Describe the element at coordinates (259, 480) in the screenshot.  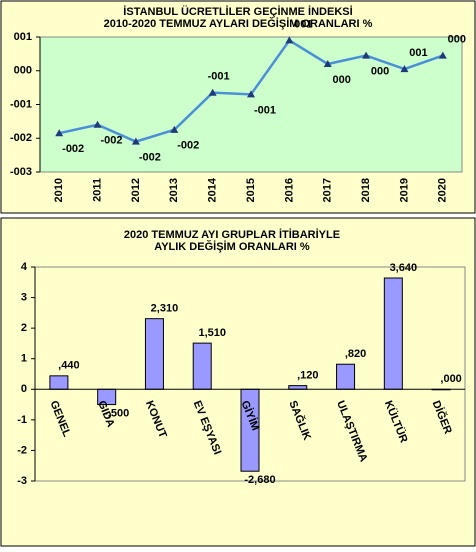
I see `data-label: -2,680` at that location.